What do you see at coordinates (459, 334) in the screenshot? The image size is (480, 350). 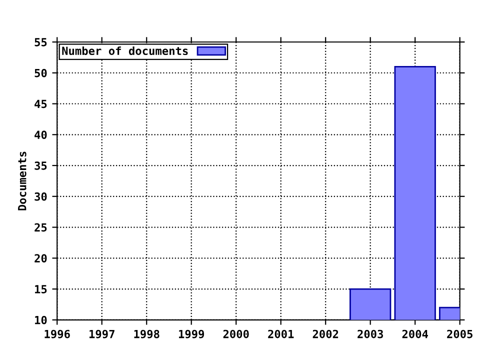 I see `x-tick-label: 2005` at bounding box center [459, 334].